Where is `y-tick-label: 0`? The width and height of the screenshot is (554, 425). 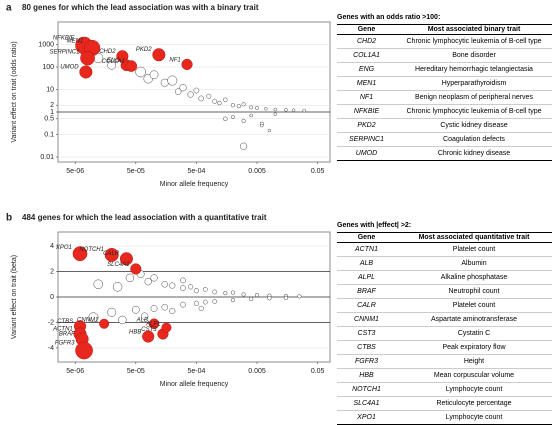
y-tick-label: 0 is located at coordinates (52, 297).